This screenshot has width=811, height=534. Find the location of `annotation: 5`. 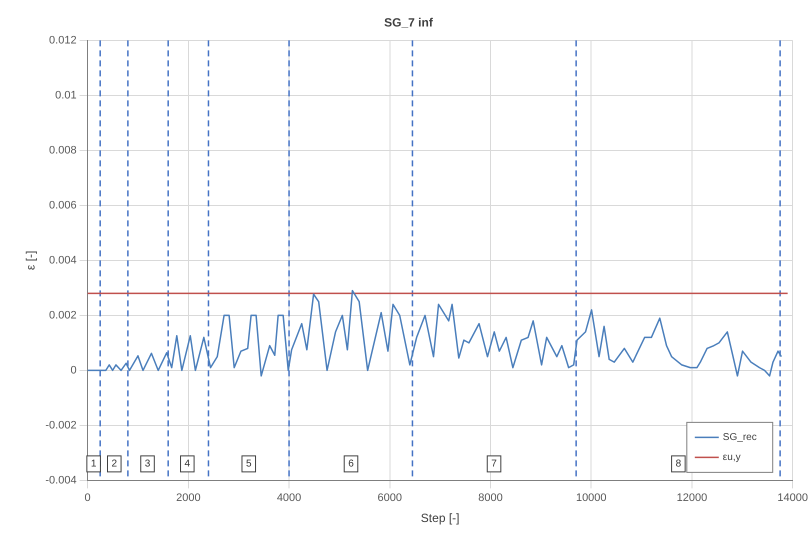

annotation: 5 is located at coordinates (249, 464).